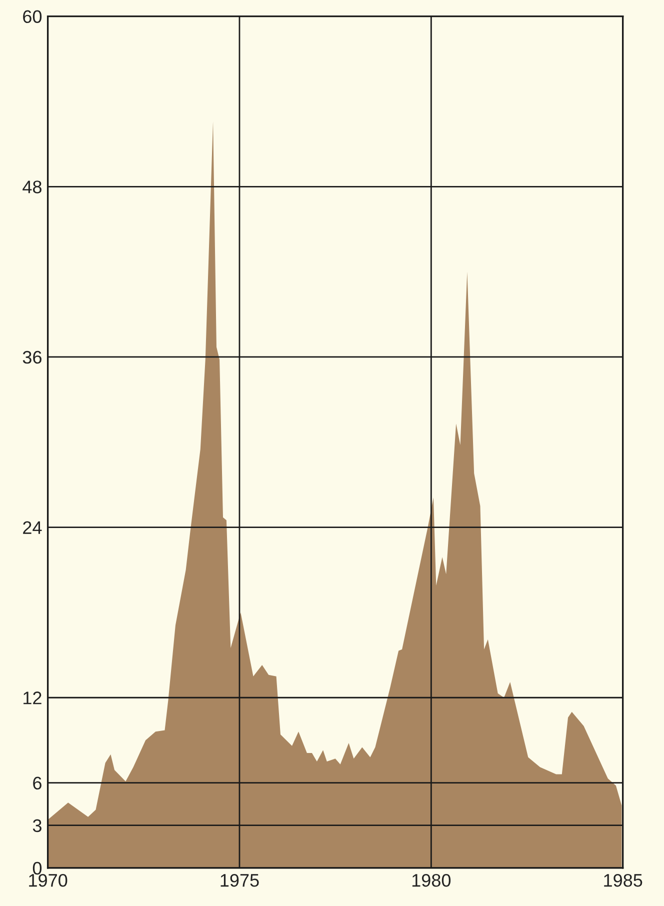 The width and height of the screenshot is (664, 906). Describe the element at coordinates (33, 698) in the screenshot. I see `y-tick-label: 12` at that location.